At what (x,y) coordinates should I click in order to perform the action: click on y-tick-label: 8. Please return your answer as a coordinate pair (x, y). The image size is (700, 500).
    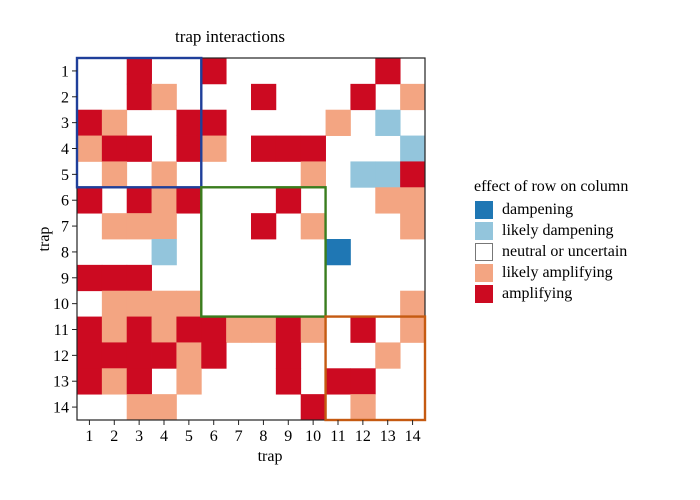
    Looking at the image, I should click on (65, 252).